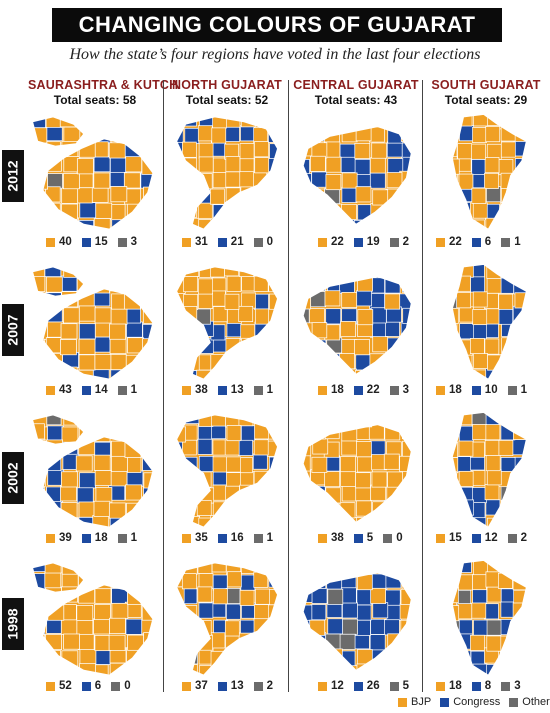 The width and height of the screenshot is (550, 713). What do you see at coordinates (357, 473) in the screenshot?
I see `map-central-2002` at bounding box center [357, 473].